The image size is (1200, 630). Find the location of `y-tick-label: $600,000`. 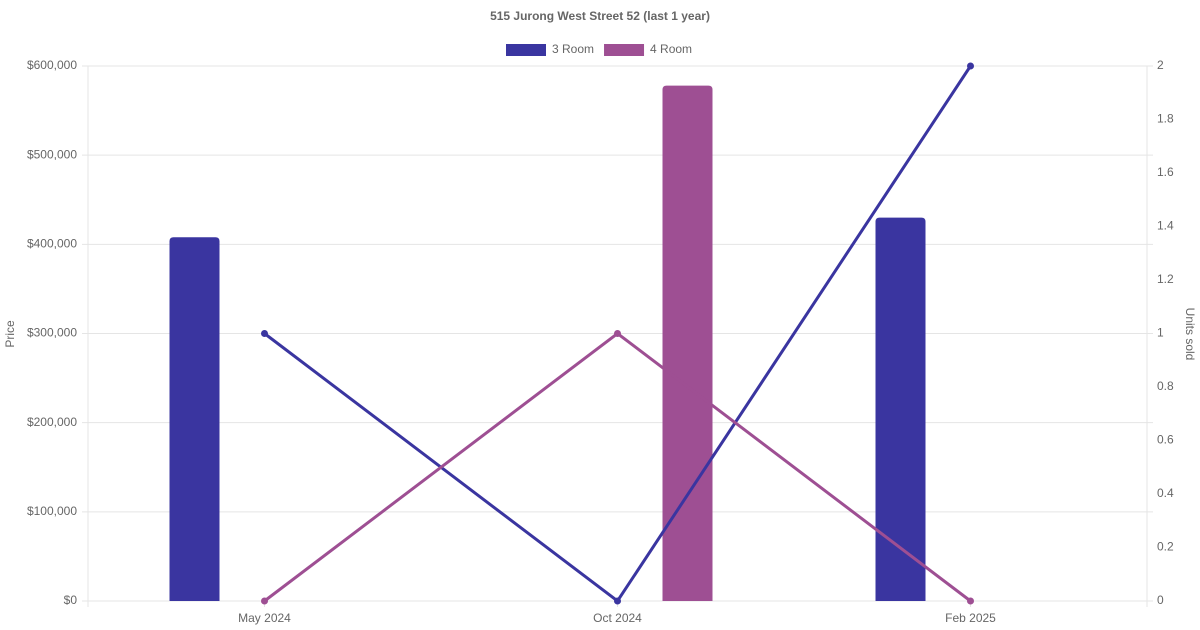

y-tick-label: $600,000 is located at coordinates (52, 65).